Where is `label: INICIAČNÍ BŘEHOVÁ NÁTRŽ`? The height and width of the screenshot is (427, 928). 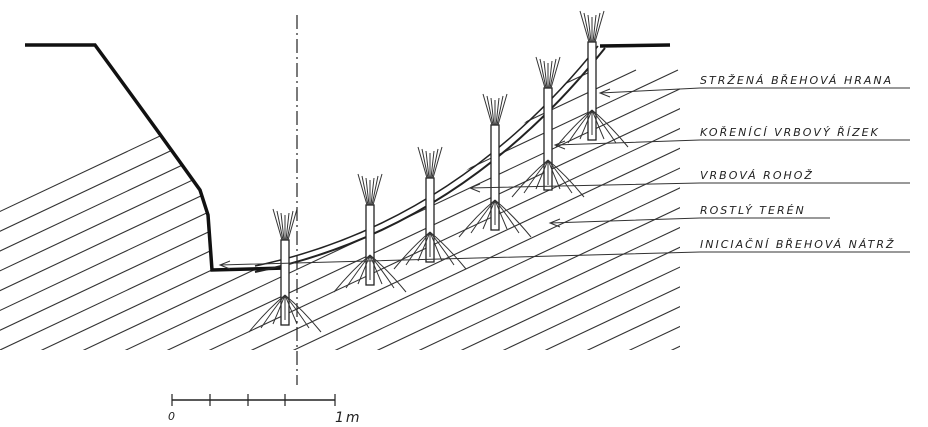 label: INICIAČNÍ BŘEHOVÁ NÁTRŽ is located at coordinates (798, 244).